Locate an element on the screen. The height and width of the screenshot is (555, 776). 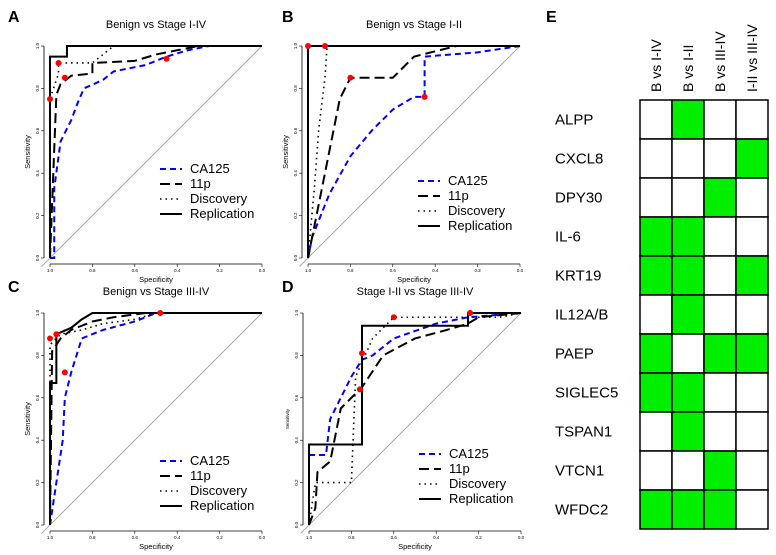
chart-title: Benign vs Stage III-IV is located at coordinates (156, 292).